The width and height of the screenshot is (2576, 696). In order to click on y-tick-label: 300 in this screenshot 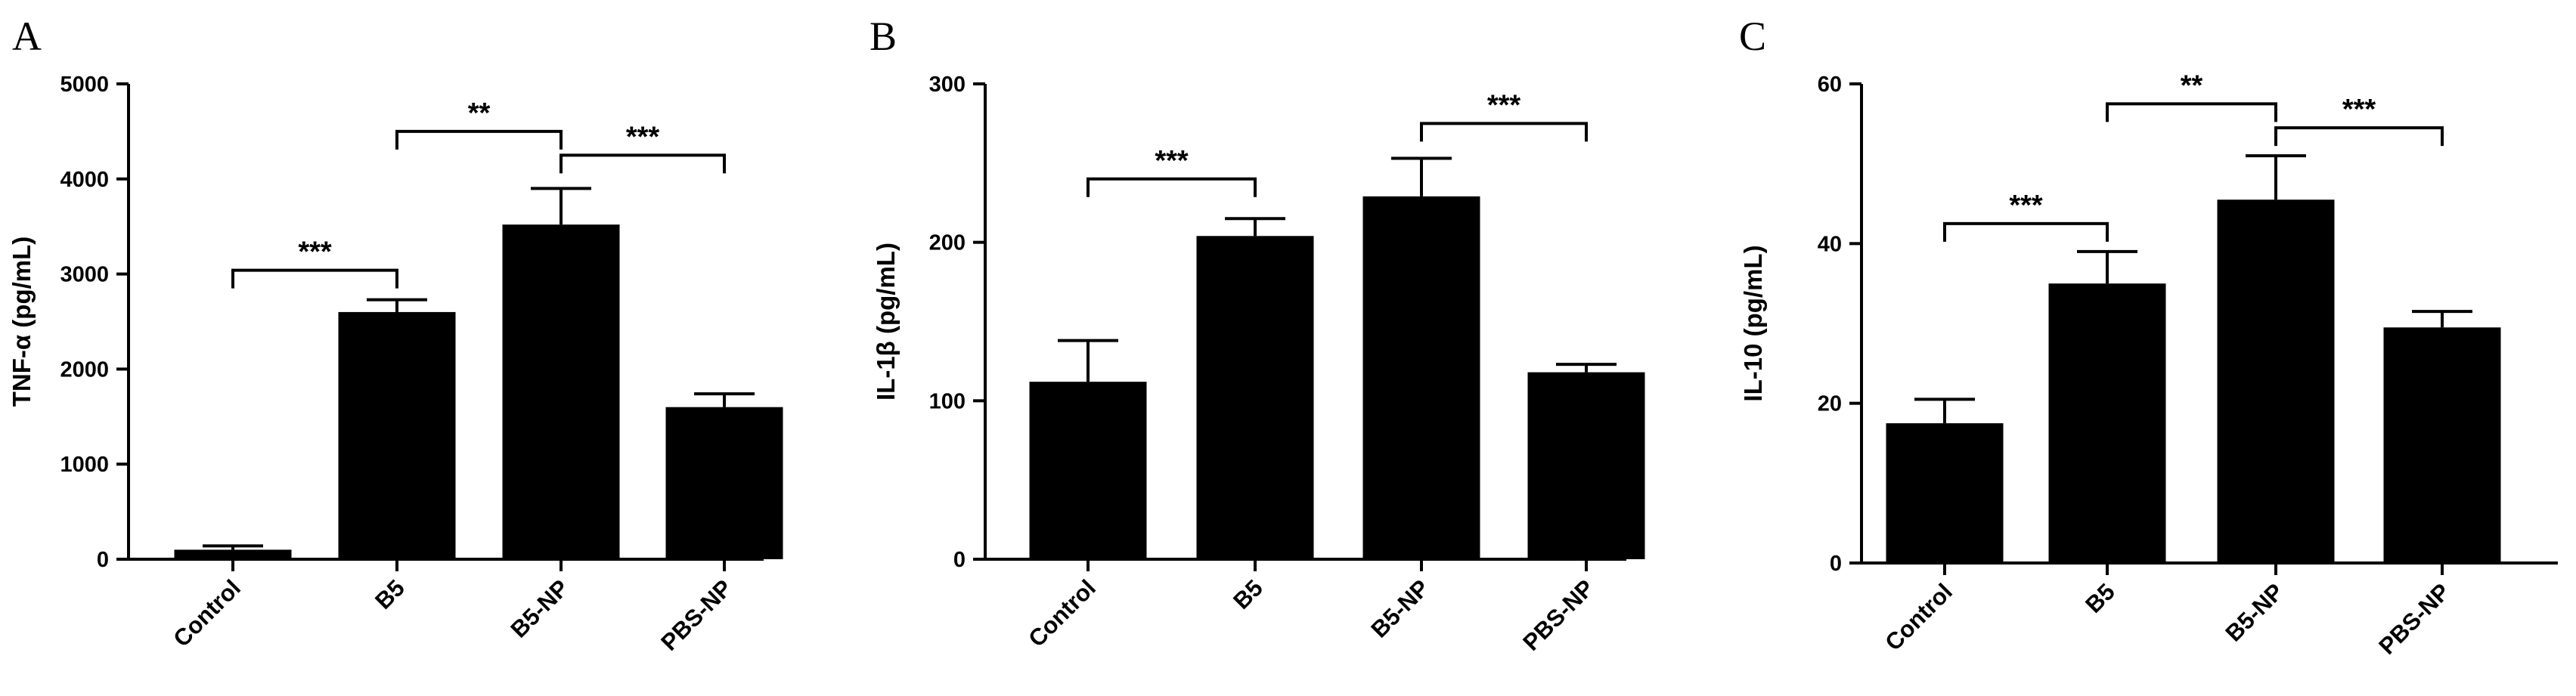, I will do `click(948, 85)`.